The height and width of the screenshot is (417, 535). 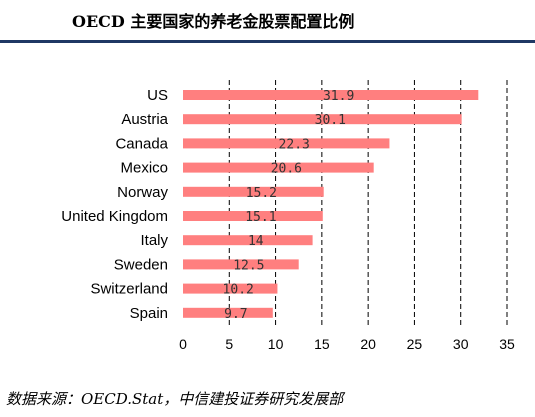 I want to click on x-tick-label: 30, so click(x=461, y=344).